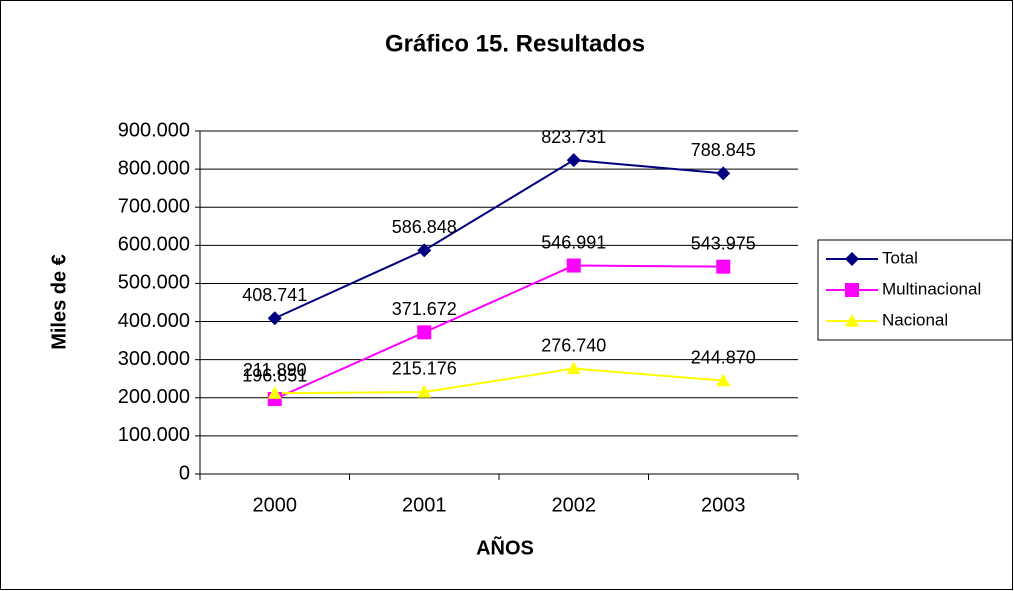 This screenshot has width=1014, height=591. What do you see at coordinates (723, 357) in the screenshot?
I see `data-label: 244.870` at bounding box center [723, 357].